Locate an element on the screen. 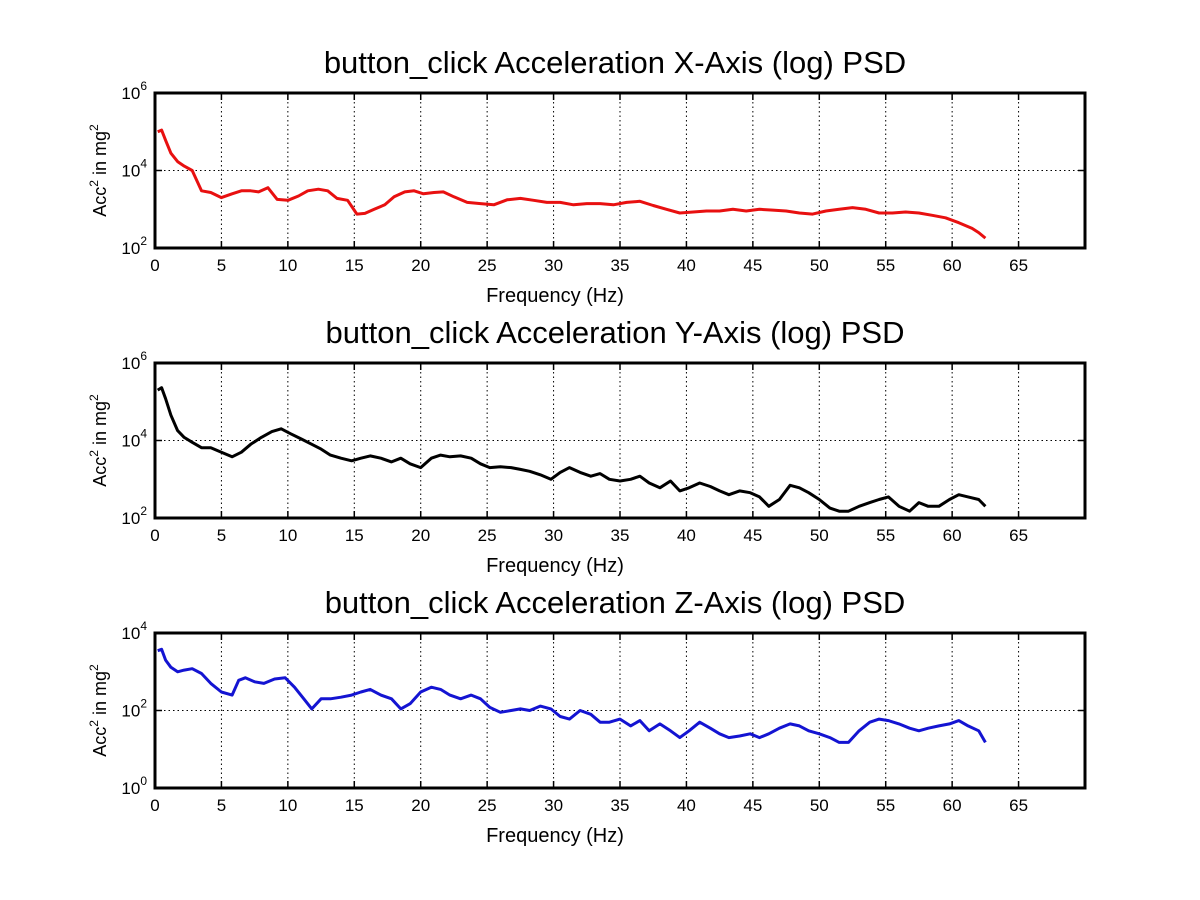 The height and width of the screenshot is (900, 1200). psd-line-x-axis is located at coordinates (572, 184).